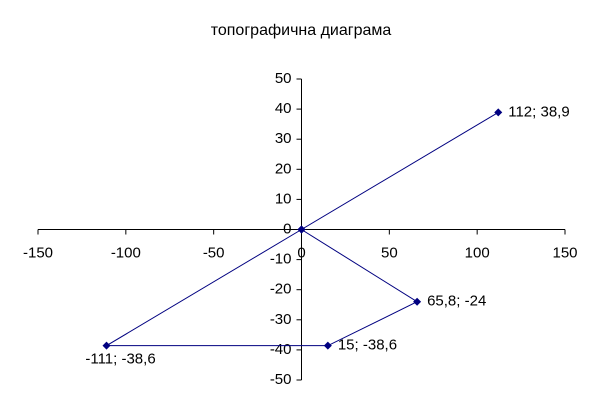 This screenshot has height=412, width=602. Describe the element at coordinates (456, 301) in the screenshot. I see `data-label: 65,8; -24` at that location.